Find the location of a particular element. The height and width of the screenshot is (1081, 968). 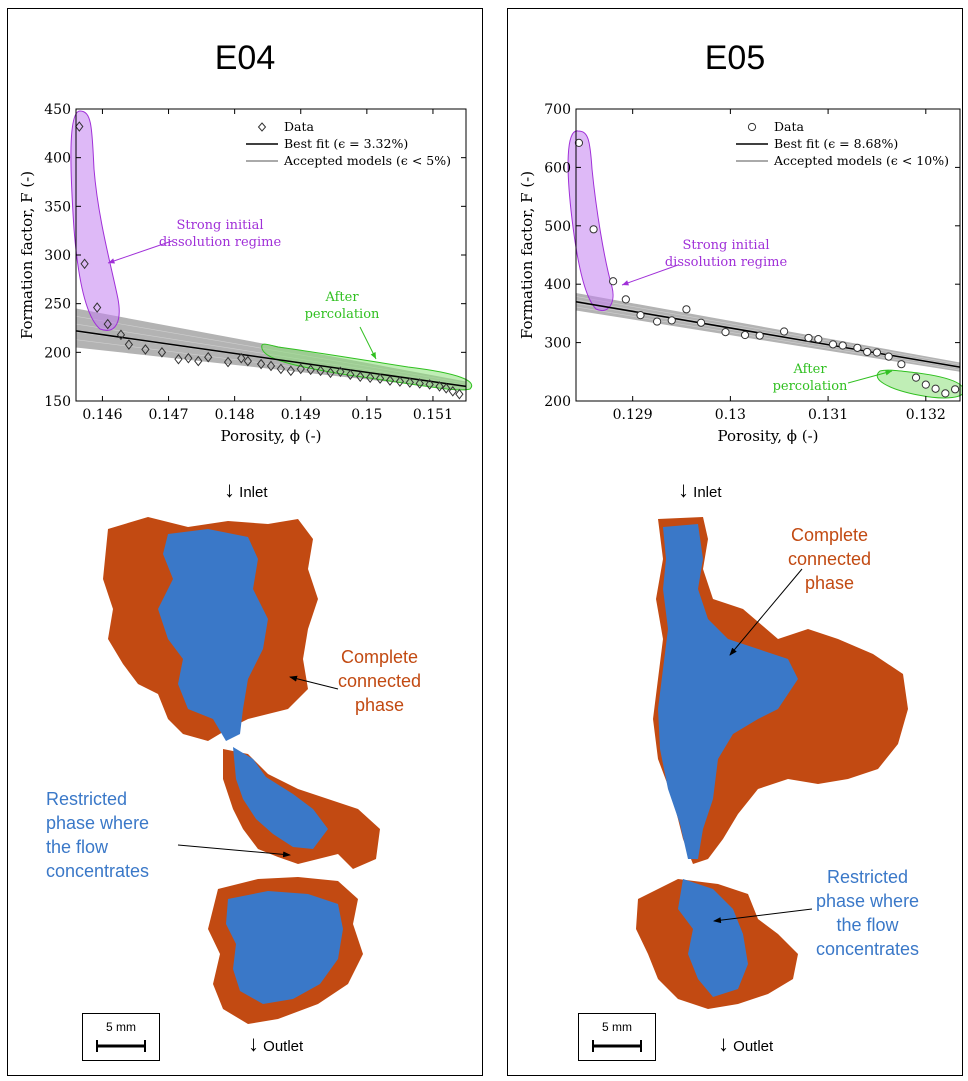

accepted-models-band is located at coordinates (768, 332).